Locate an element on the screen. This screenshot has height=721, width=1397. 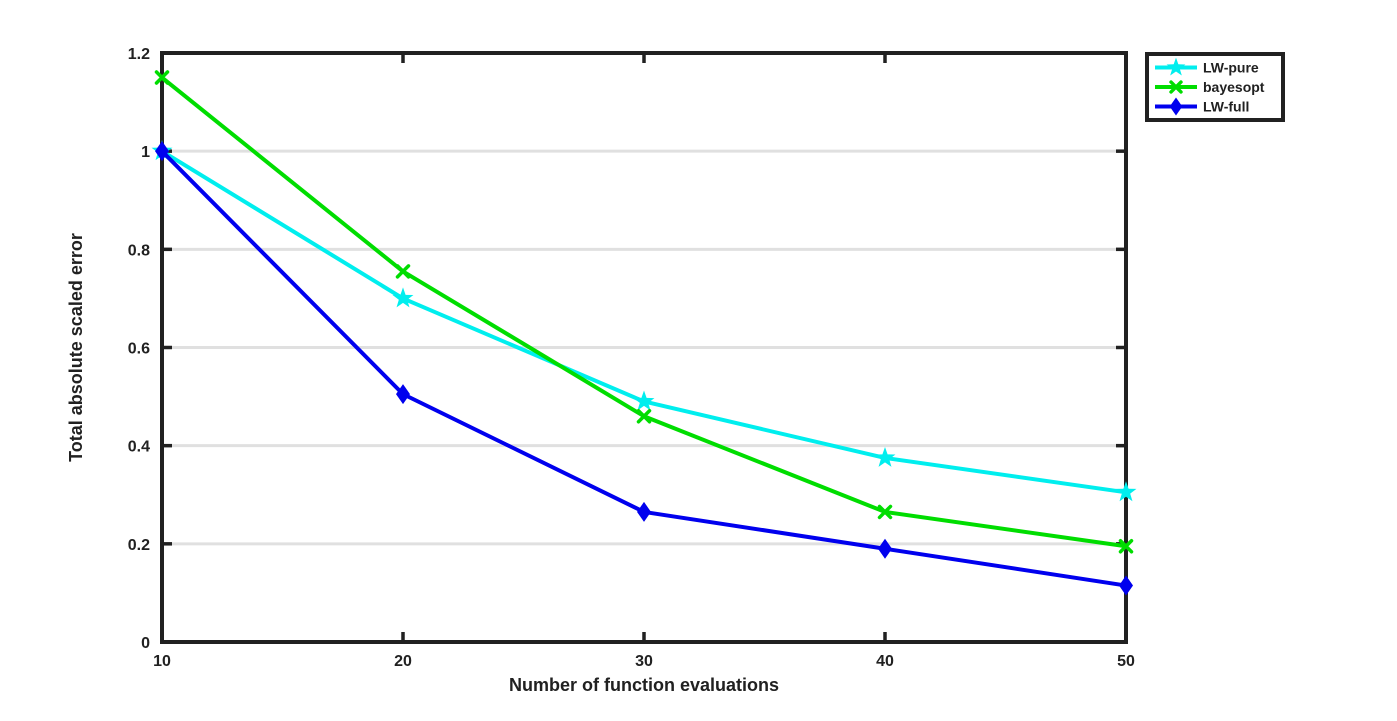
y-axis-label: Total absolute scaled error is located at coordinates (76, 347).